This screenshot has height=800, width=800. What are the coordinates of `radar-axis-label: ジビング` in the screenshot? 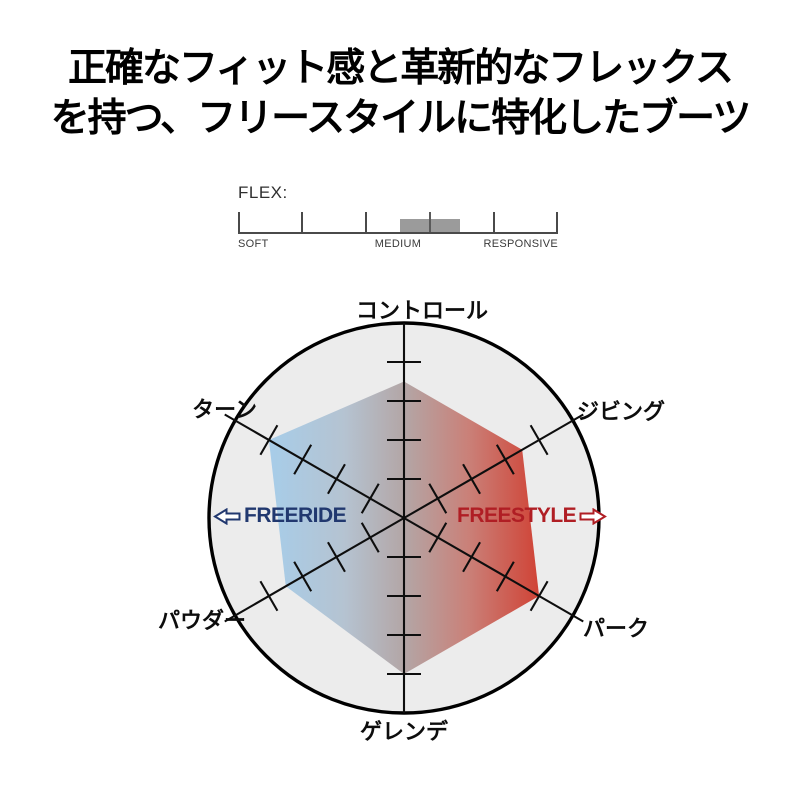 It's located at (621, 411).